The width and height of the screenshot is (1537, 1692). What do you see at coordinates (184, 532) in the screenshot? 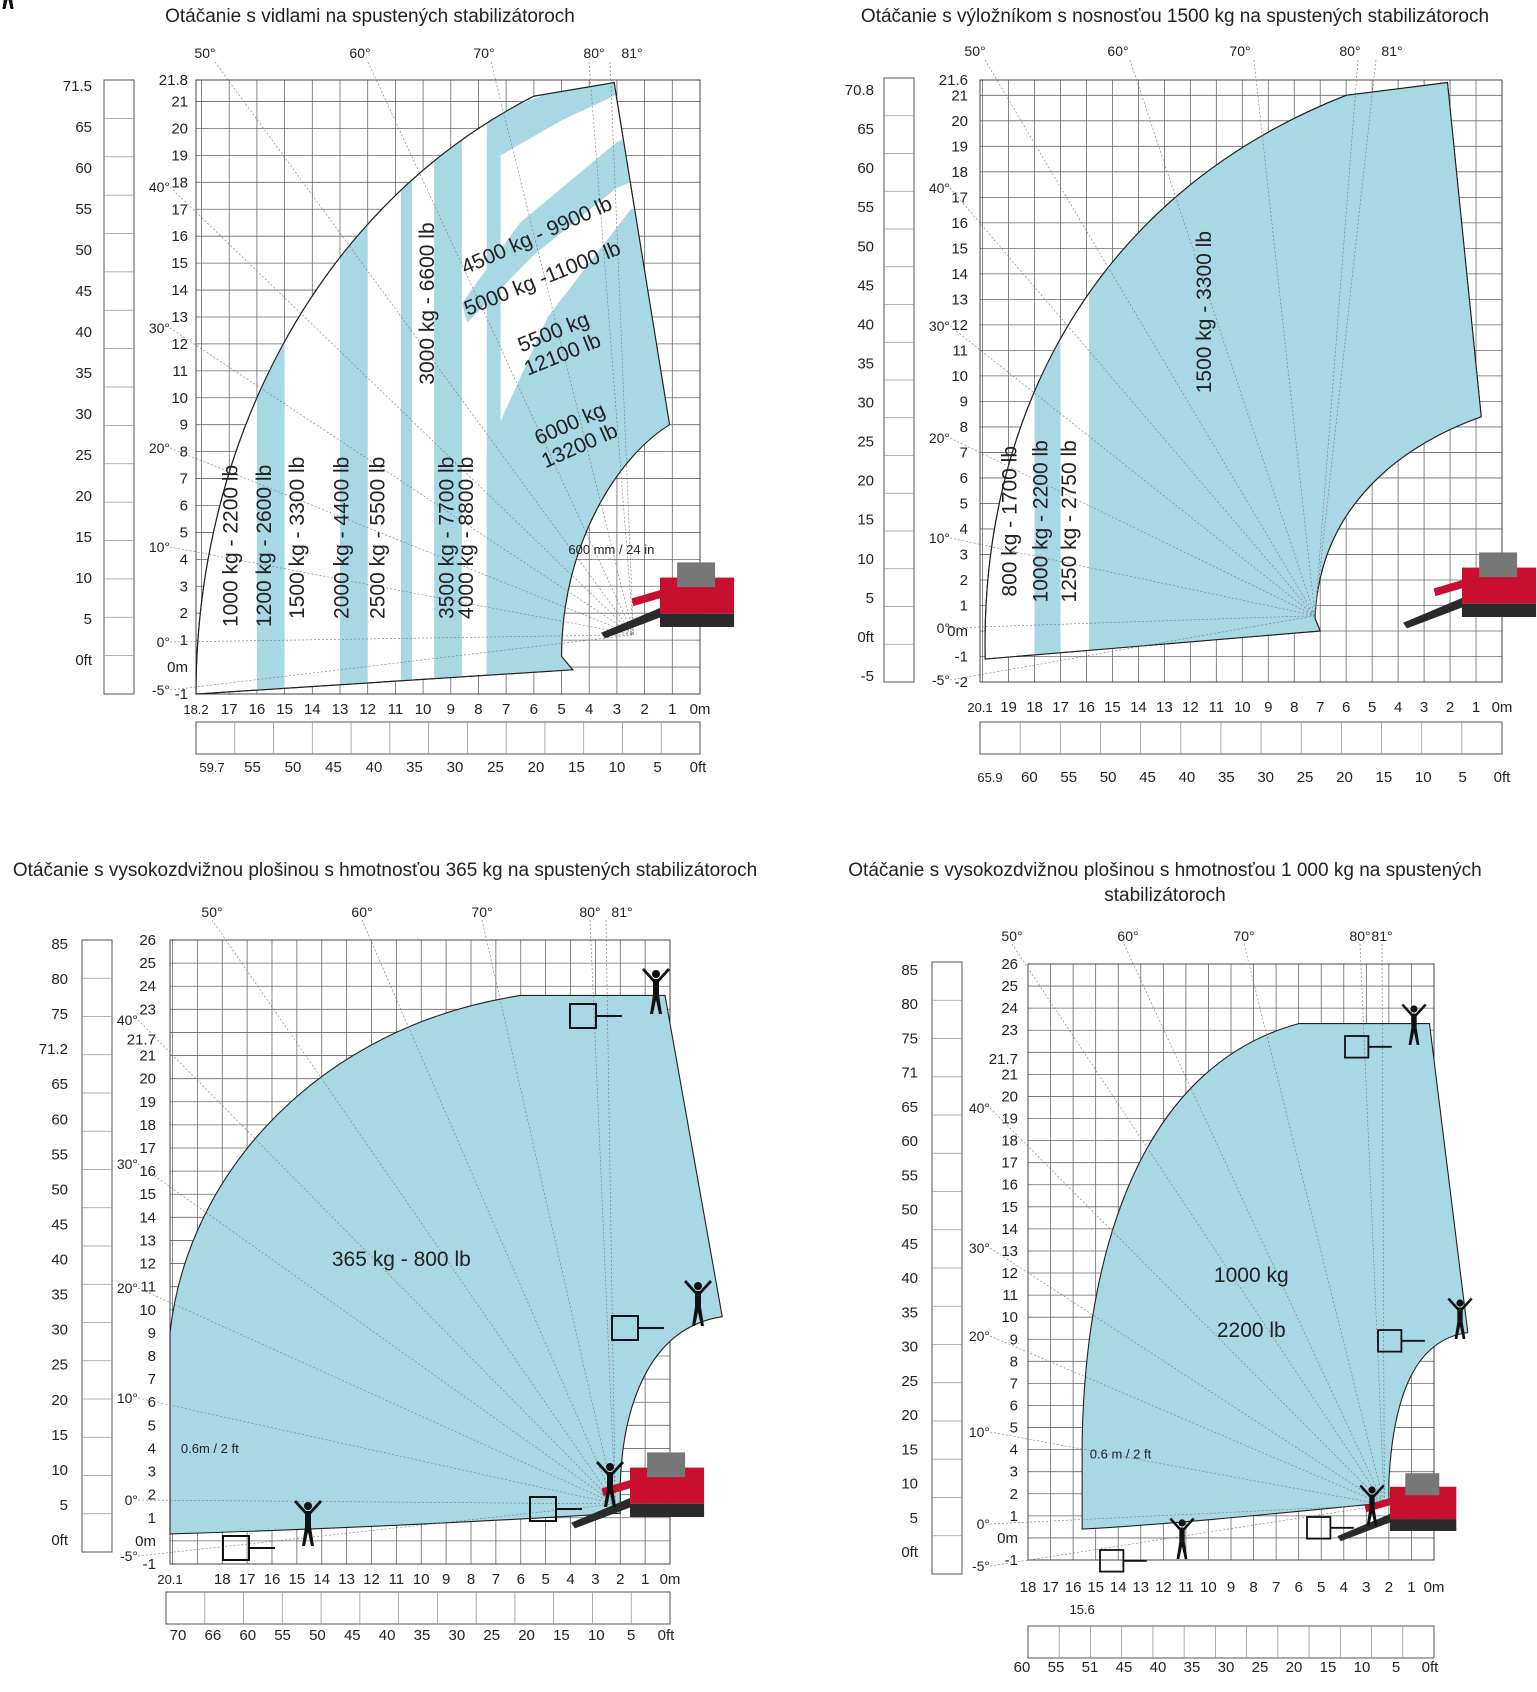
I see `c1-ytick: 5` at bounding box center [184, 532].